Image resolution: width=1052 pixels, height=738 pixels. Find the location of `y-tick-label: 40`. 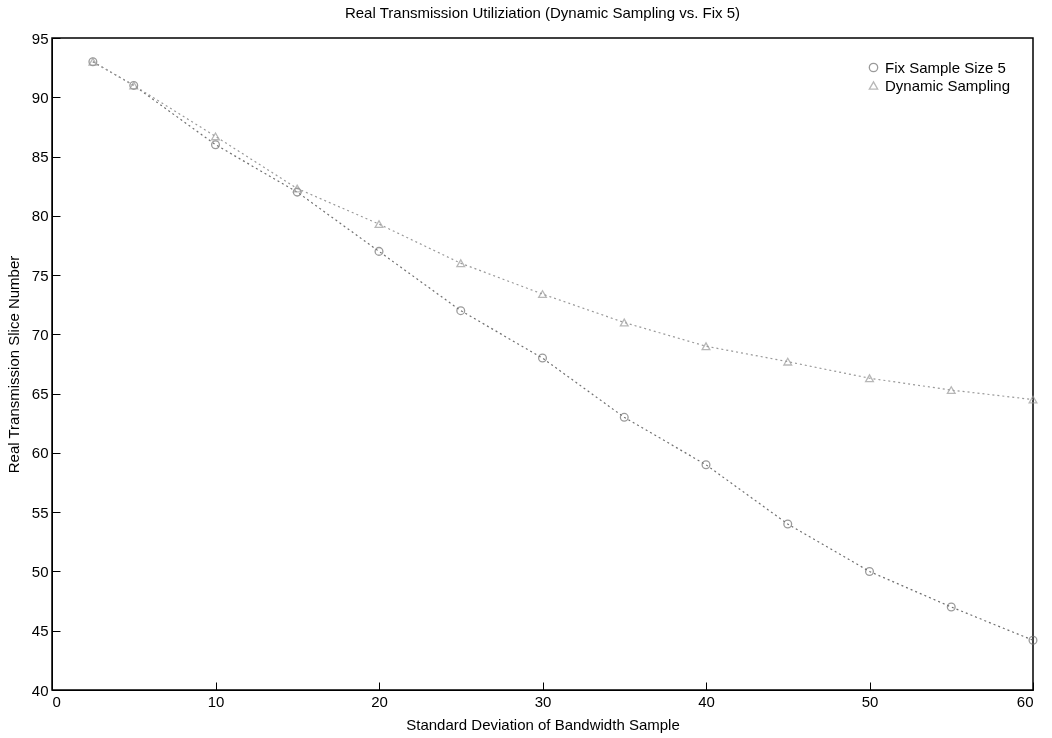

y-tick-label: 40 is located at coordinates (40, 690).